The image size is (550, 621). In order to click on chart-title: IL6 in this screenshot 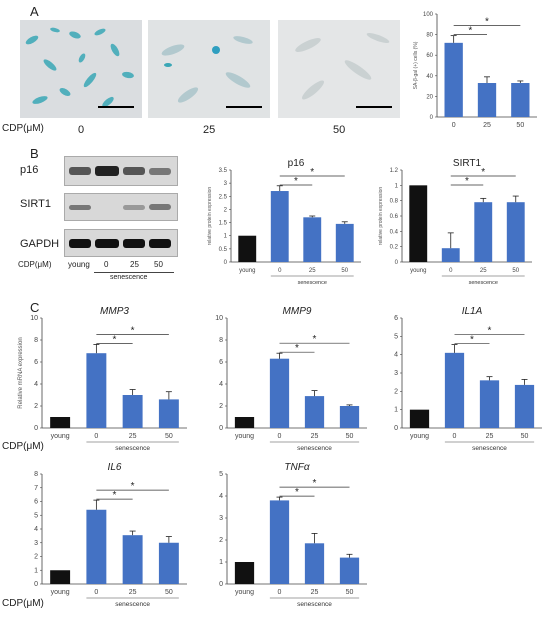, I will do `click(115, 467)`.